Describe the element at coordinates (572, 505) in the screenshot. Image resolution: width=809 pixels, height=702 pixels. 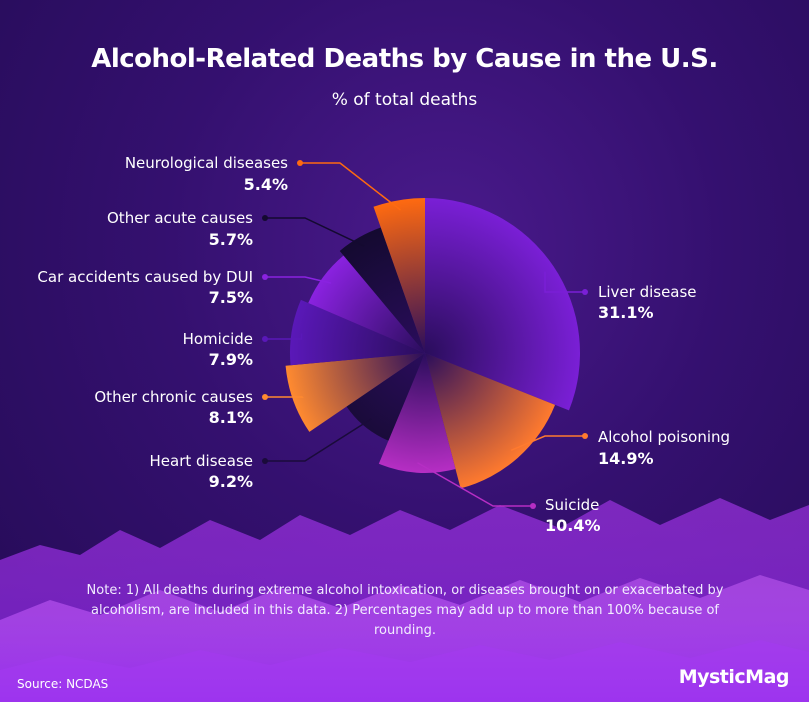
I see `slice-label: Suicide` at that location.